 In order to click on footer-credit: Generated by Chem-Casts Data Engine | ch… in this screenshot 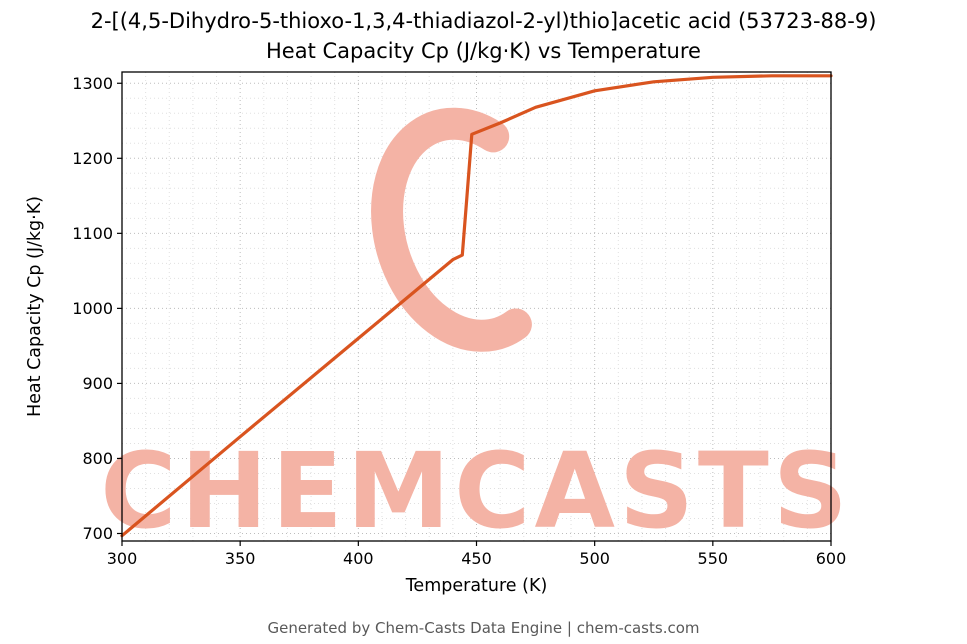, I will do `click(483, 628)`.